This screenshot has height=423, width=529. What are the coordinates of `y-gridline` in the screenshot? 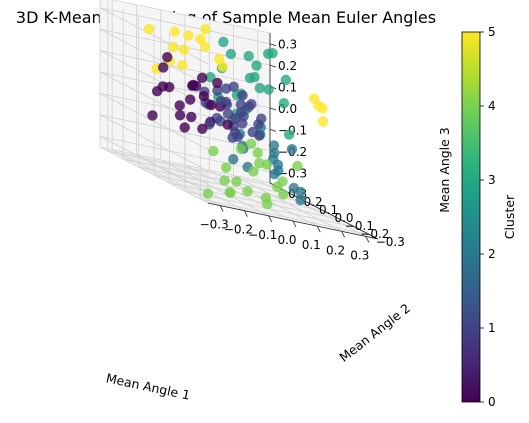 It's located at (192, 94).